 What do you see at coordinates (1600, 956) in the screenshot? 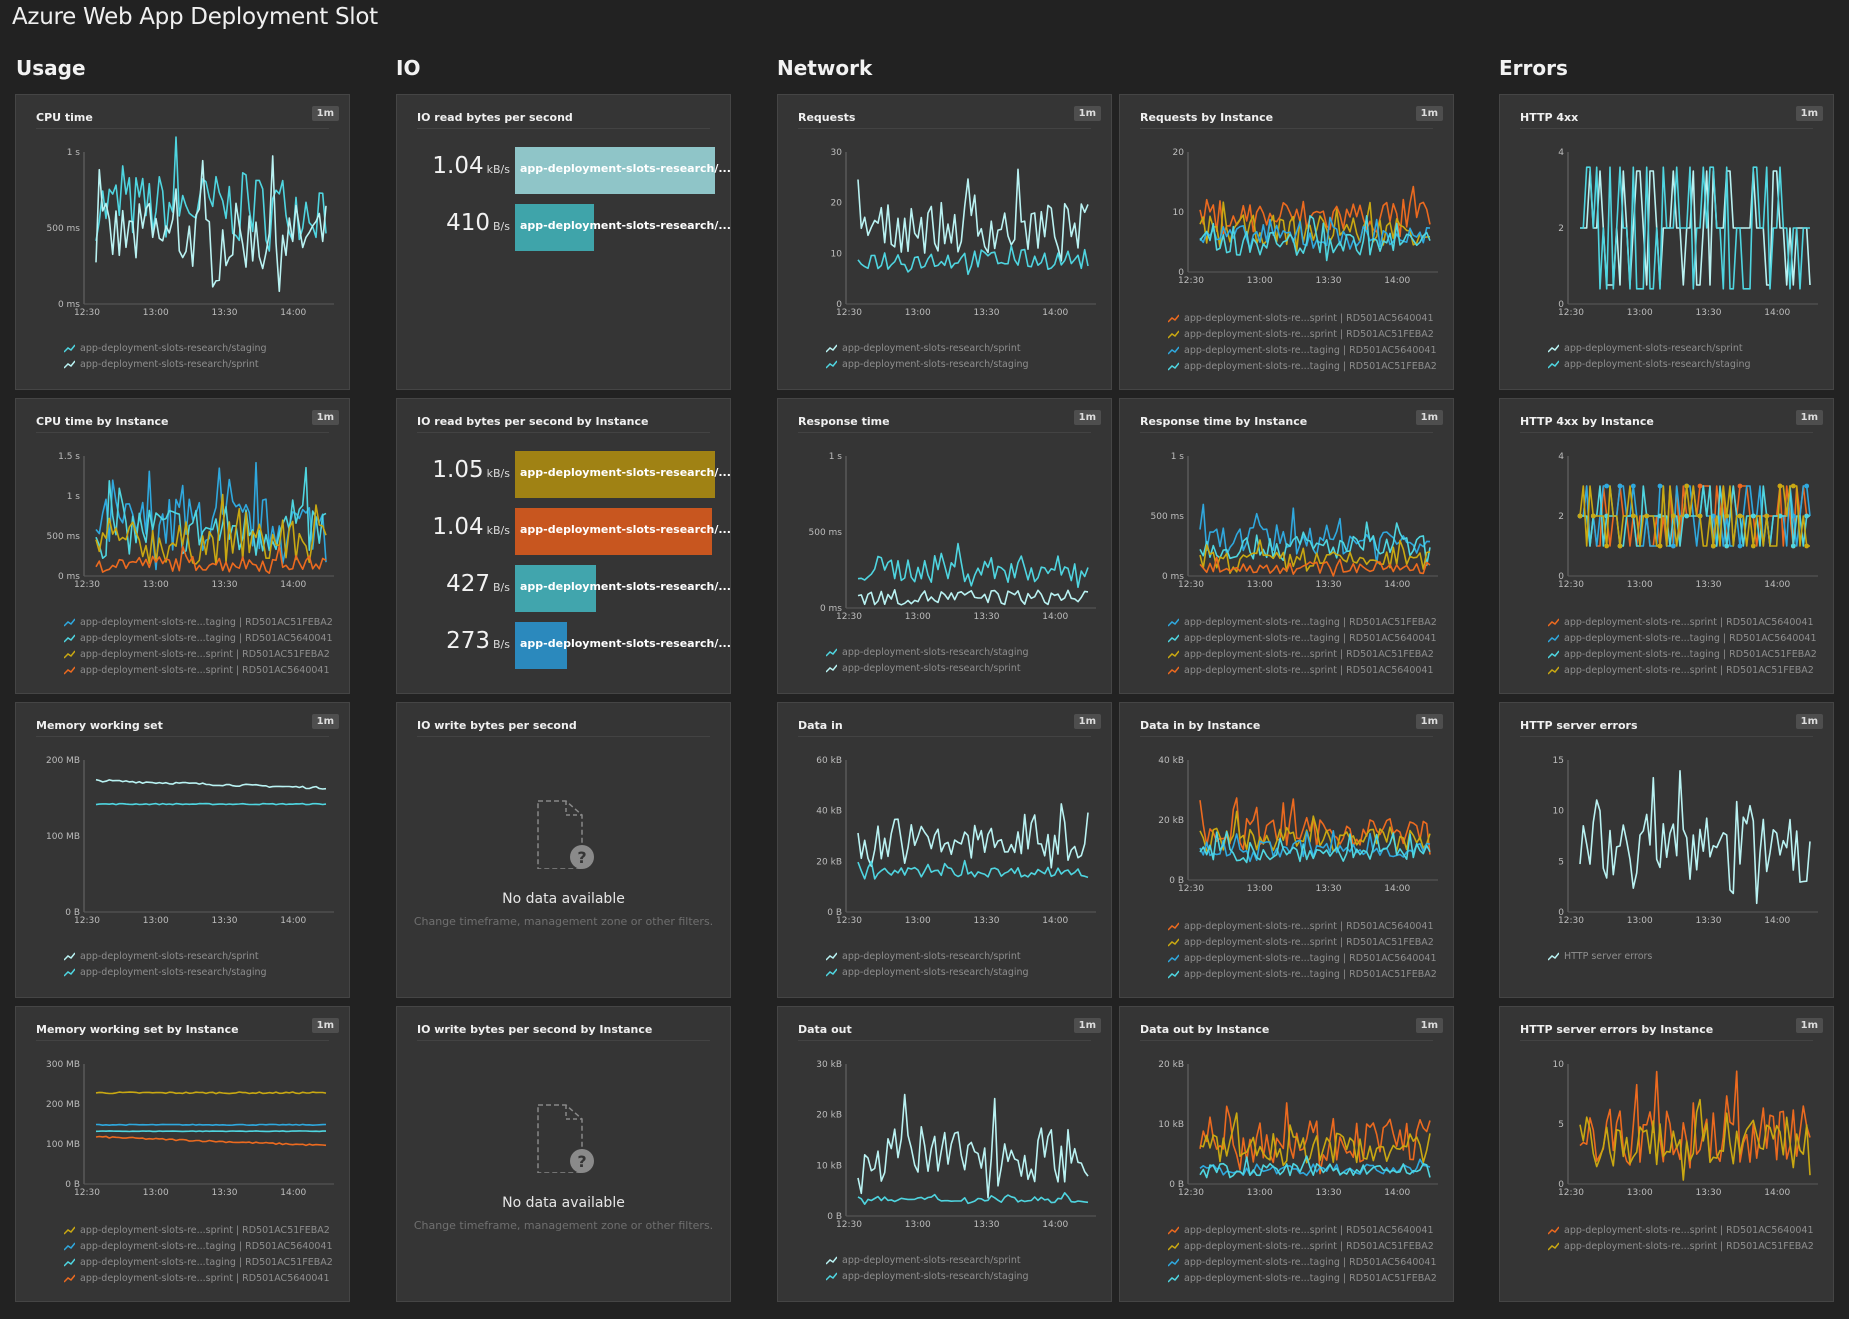
I see `legend-item: HTTP server errors` at bounding box center [1600, 956].